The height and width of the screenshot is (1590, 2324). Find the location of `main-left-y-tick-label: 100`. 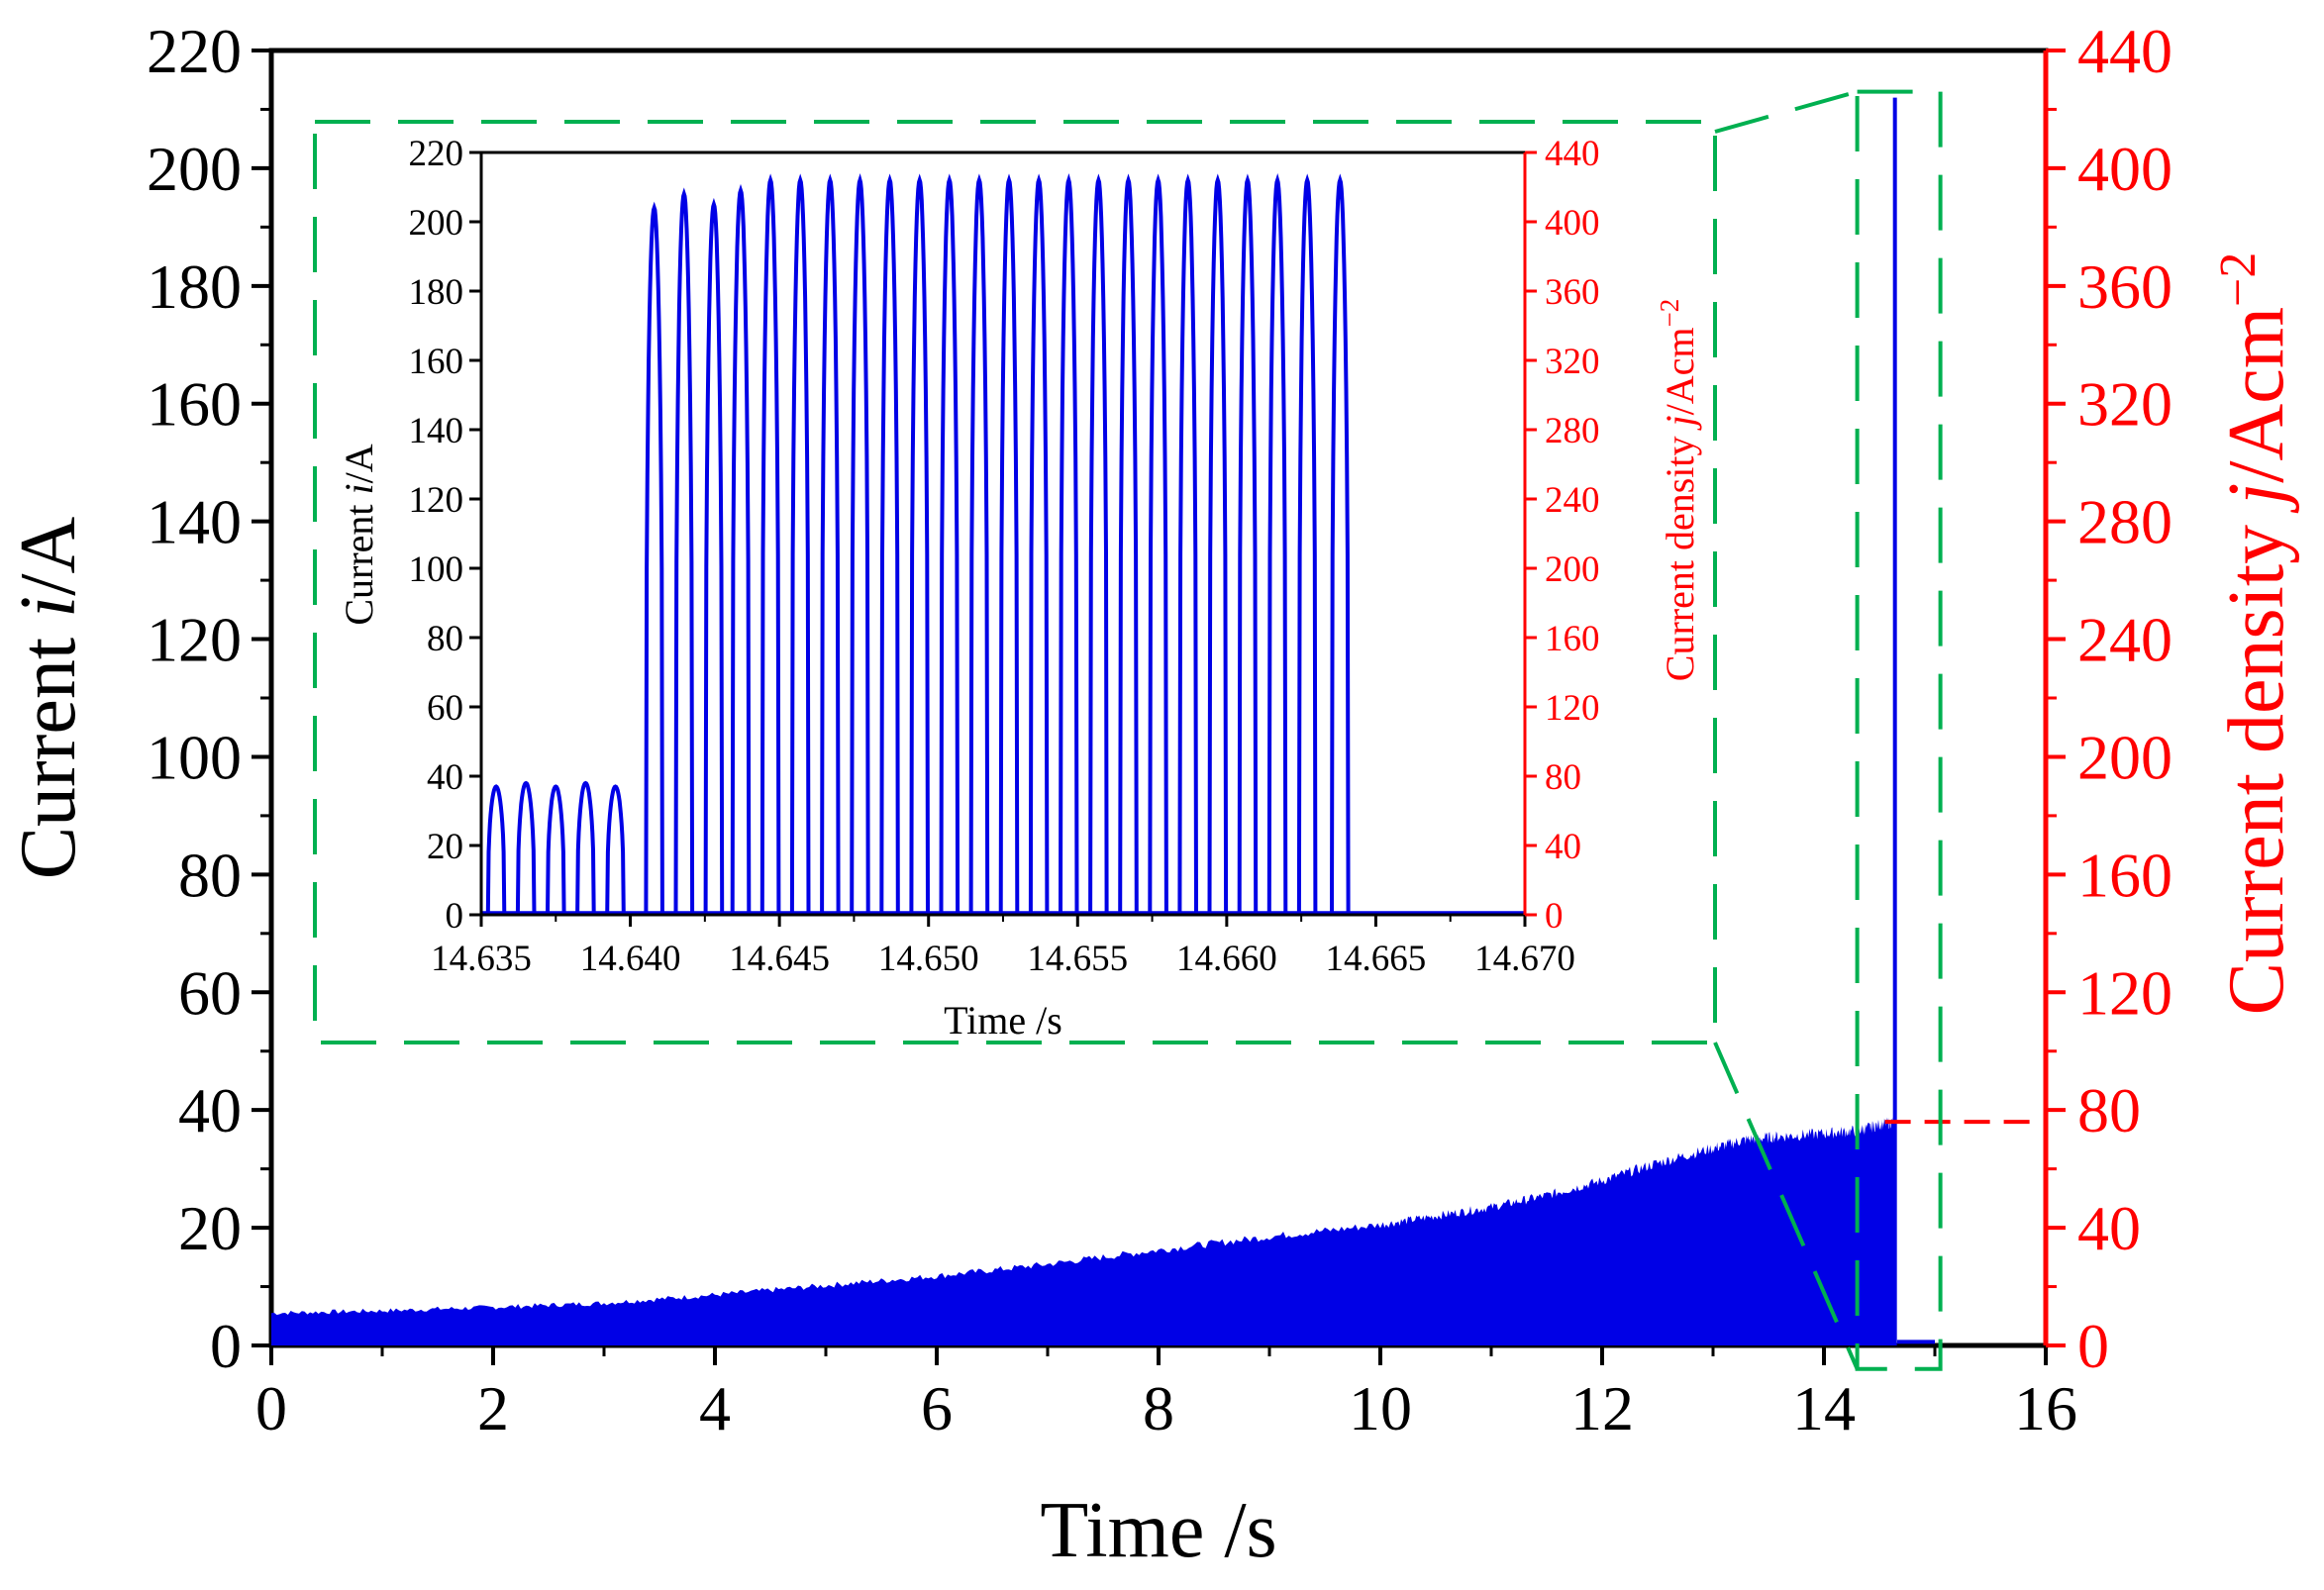

main-left-y-tick-label: 100 is located at coordinates (194, 757).